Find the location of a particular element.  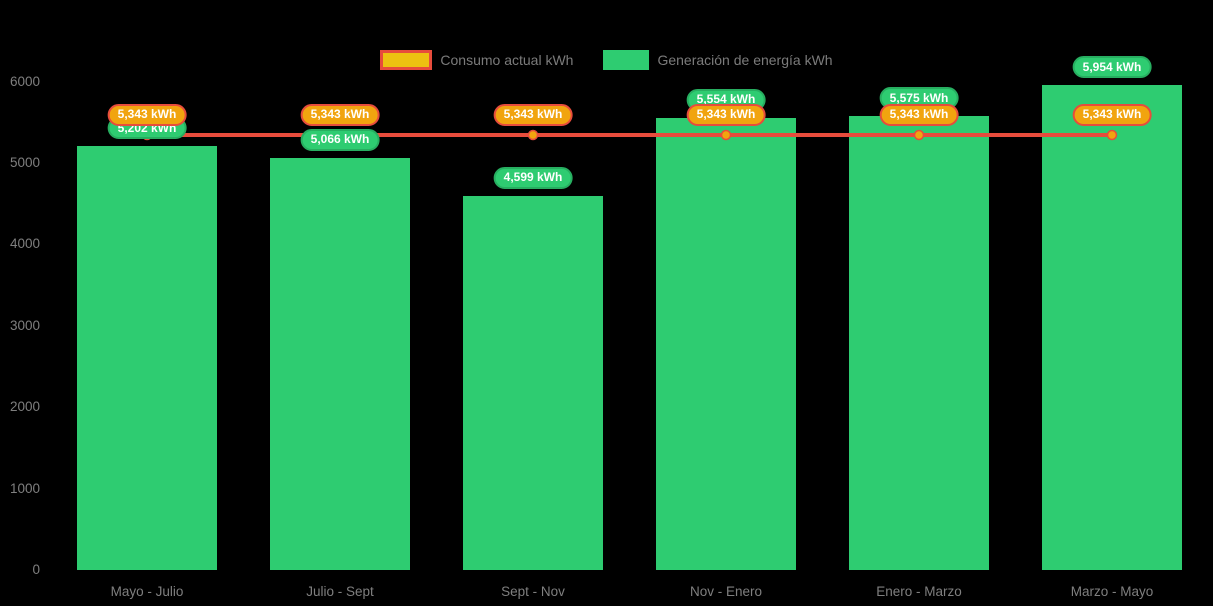

legend-item-generacion: Generación de energía kWh is located at coordinates (718, 60).